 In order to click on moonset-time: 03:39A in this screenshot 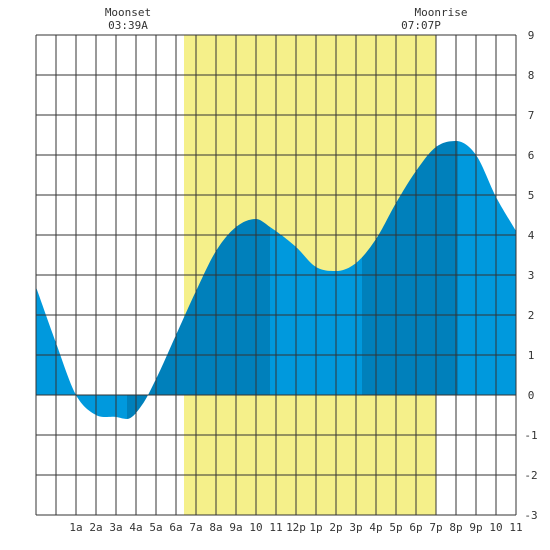, I will do `click(128, 25)`.